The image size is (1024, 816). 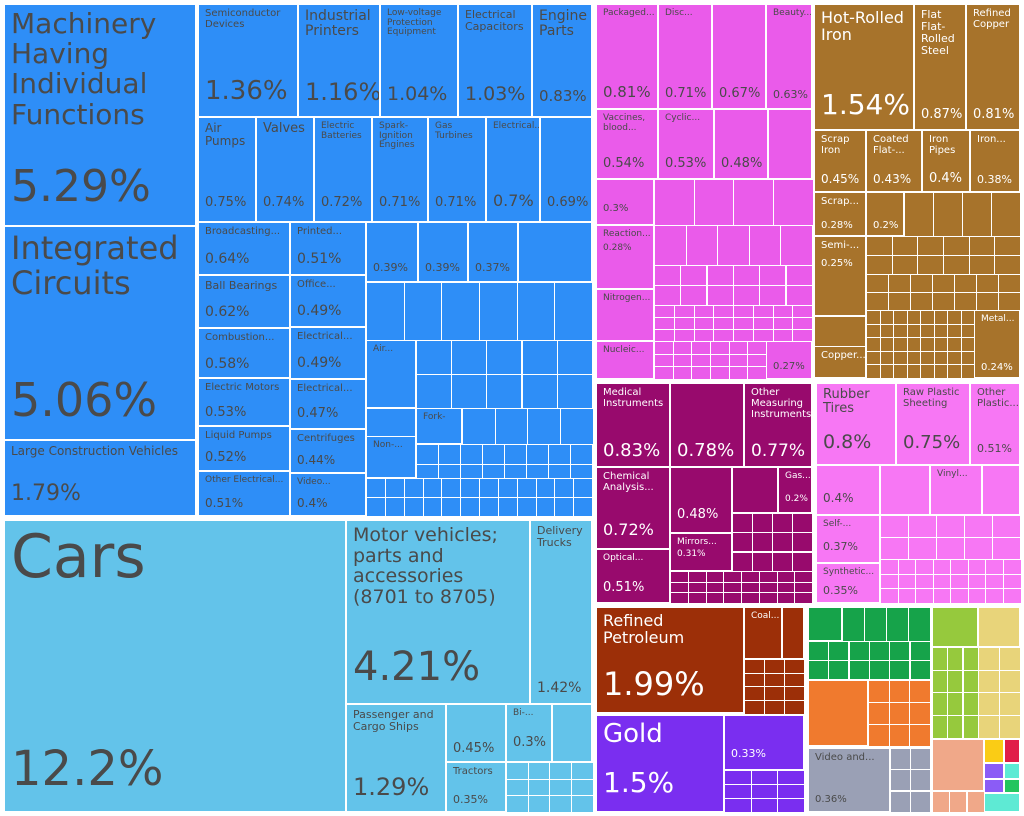 What do you see at coordinates (994, 179) in the screenshot?
I see `tile-value: 0.38%` at bounding box center [994, 179].